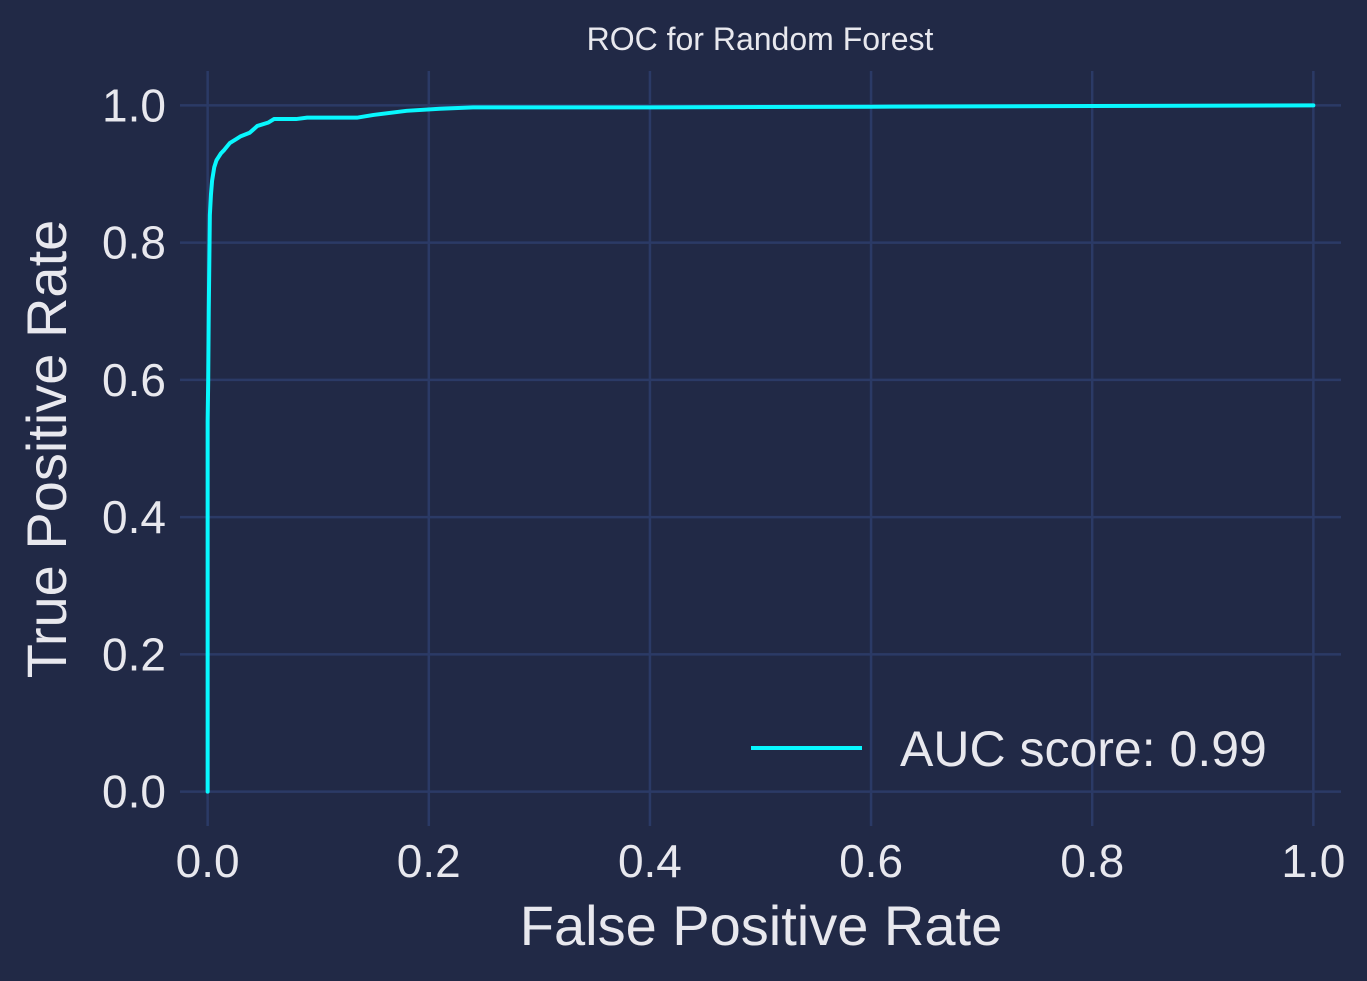 The width and height of the screenshot is (1367, 981). What do you see at coordinates (650, 861) in the screenshot?
I see `x-tick-label: 0.4` at bounding box center [650, 861].